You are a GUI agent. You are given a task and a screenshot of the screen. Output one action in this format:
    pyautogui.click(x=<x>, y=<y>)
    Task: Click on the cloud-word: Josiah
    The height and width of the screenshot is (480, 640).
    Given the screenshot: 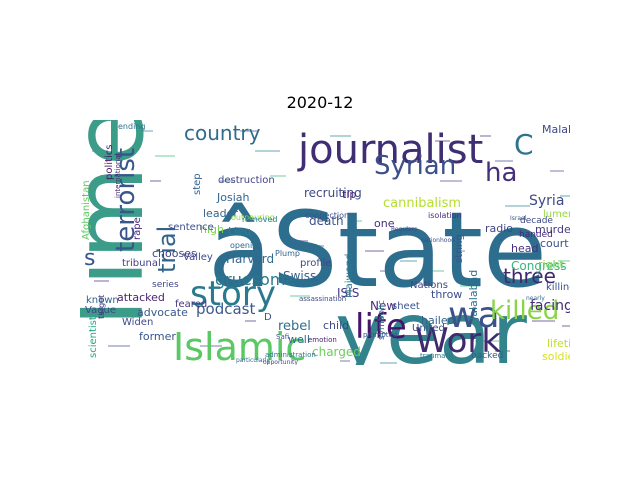 What is the action you would take?
    pyautogui.click(x=233, y=197)
    